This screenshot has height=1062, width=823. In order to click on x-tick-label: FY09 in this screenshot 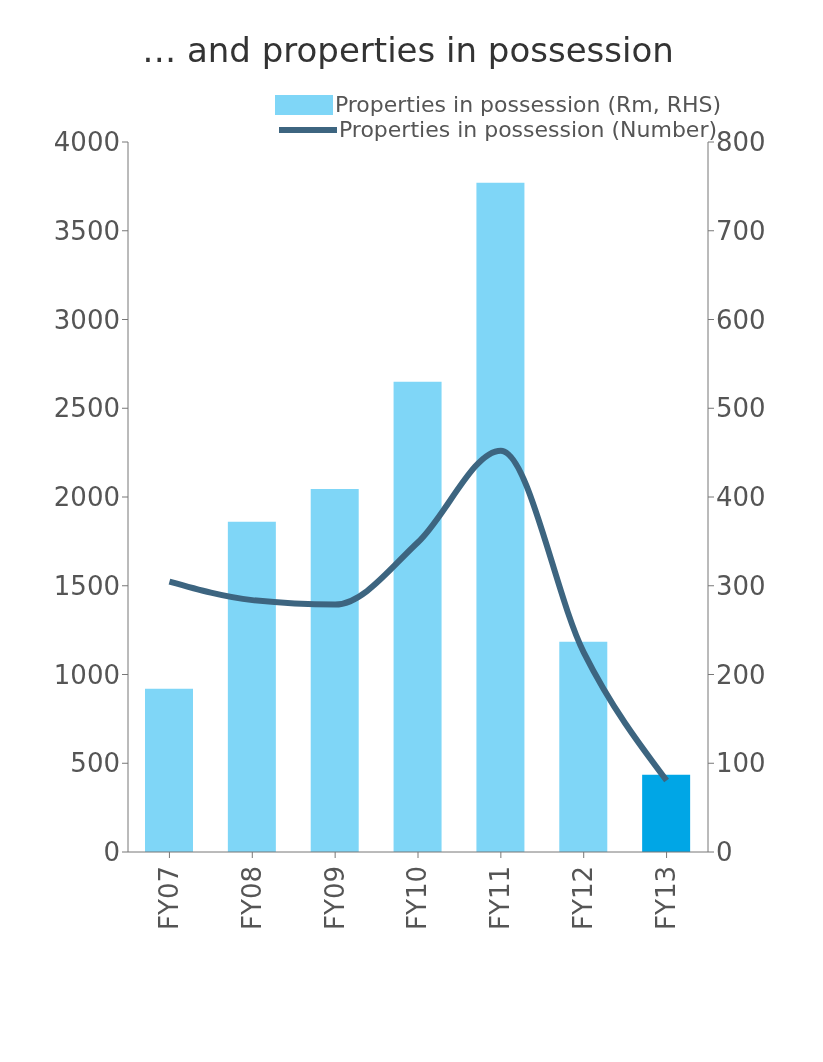, I will do `click(334, 898)`.